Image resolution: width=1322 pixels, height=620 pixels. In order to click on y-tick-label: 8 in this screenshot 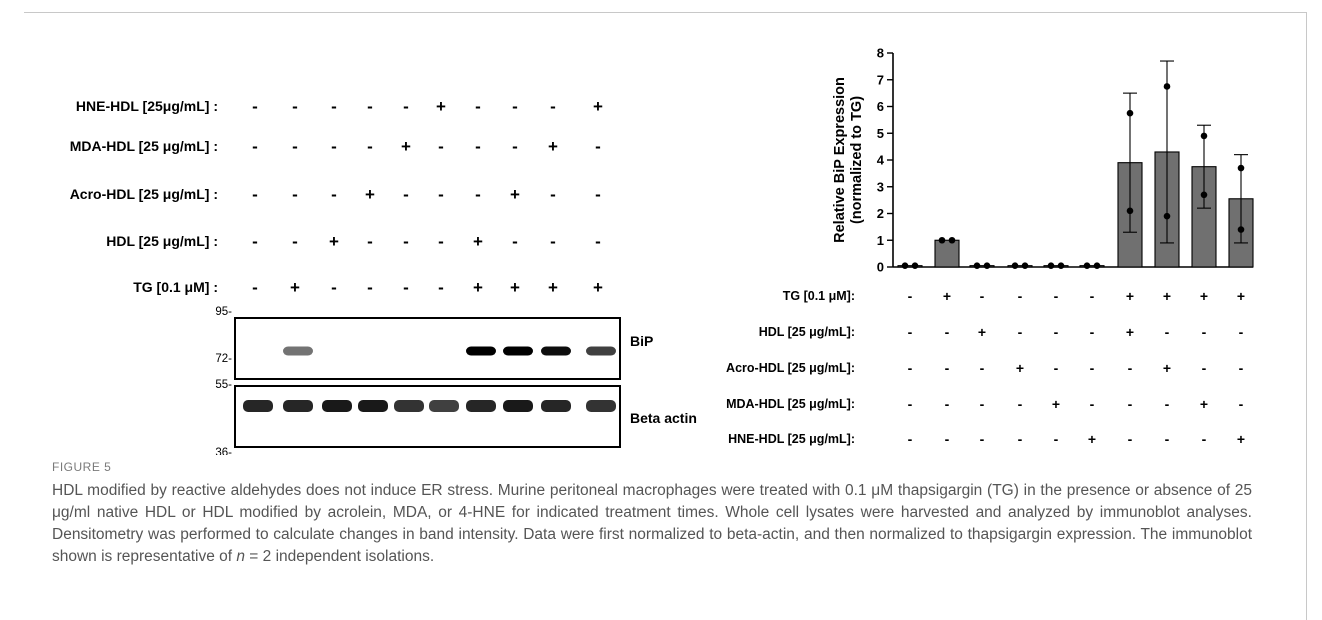, I will do `click(880, 53)`.